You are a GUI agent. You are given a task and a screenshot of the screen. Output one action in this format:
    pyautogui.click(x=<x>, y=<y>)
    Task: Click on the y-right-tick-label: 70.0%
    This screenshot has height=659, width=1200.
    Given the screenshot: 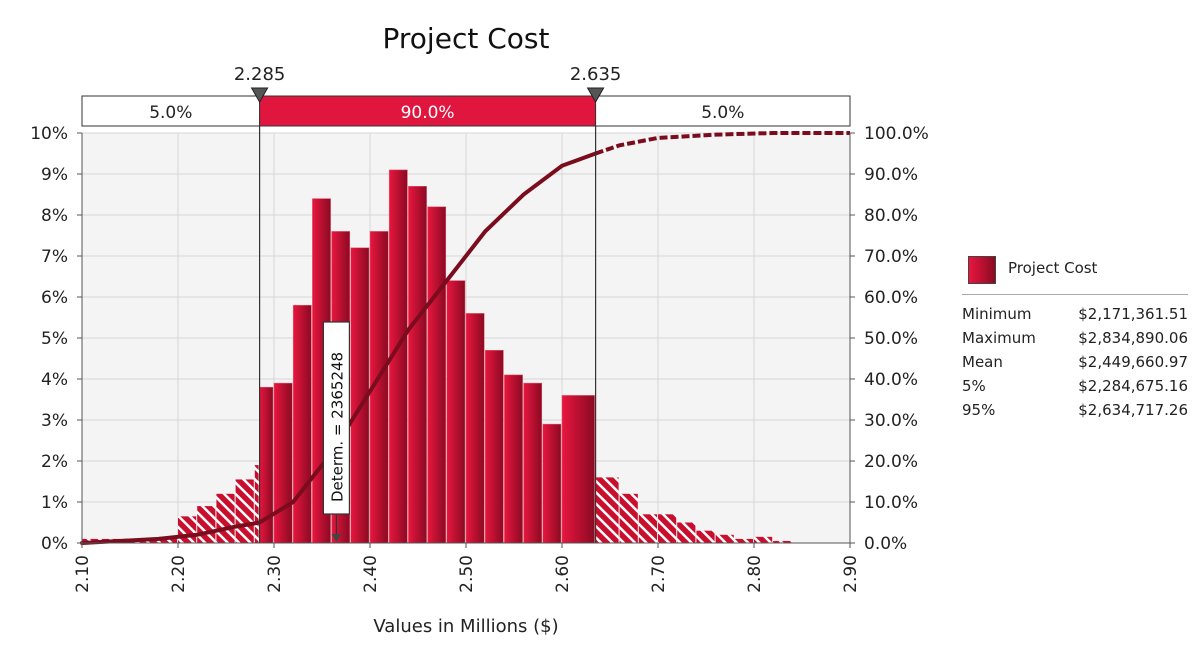 What is the action you would take?
    pyautogui.click(x=891, y=257)
    